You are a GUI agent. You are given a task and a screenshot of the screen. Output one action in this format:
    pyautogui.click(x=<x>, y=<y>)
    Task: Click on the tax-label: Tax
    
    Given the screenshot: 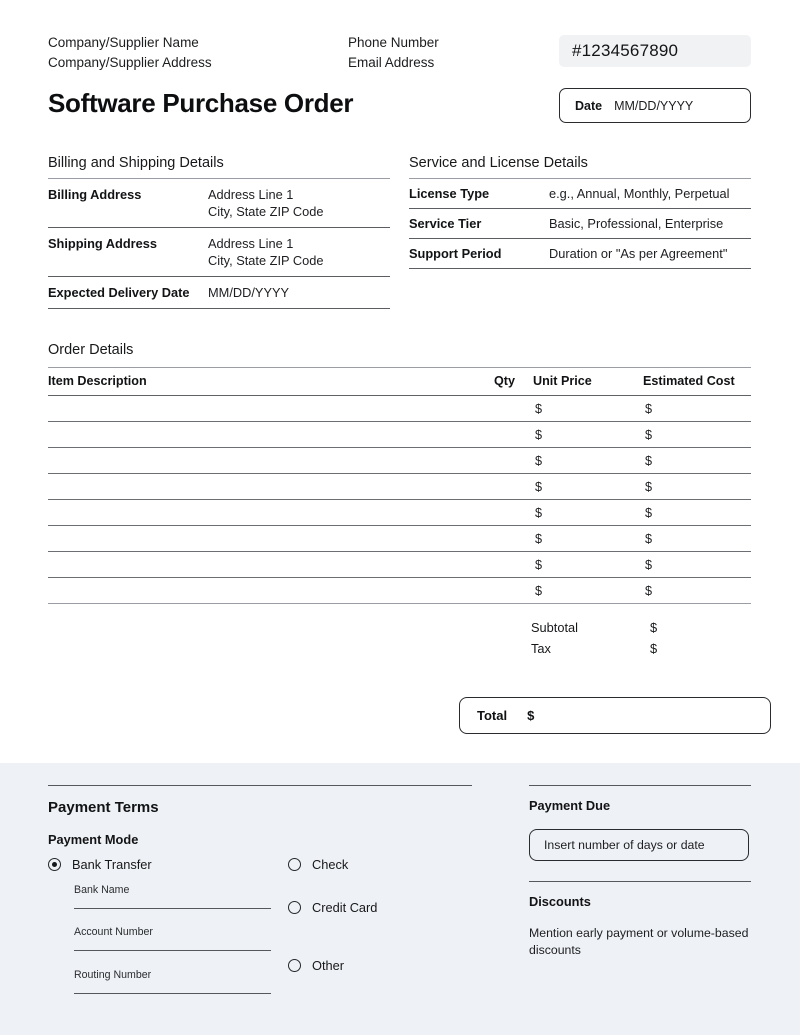 What is the action you would take?
    pyautogui.click(x=541, y=648)
    